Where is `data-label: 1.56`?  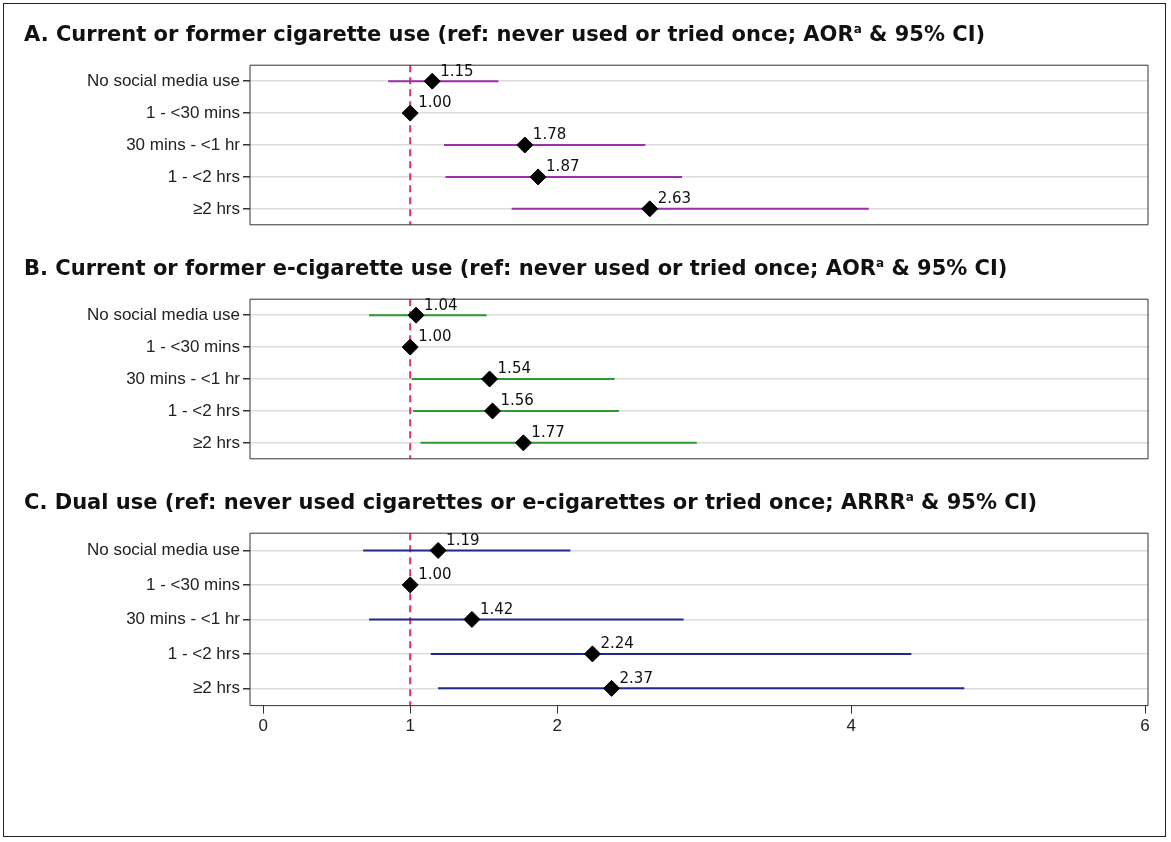
data-label: 1.56 is located at coordinates (517, 400).